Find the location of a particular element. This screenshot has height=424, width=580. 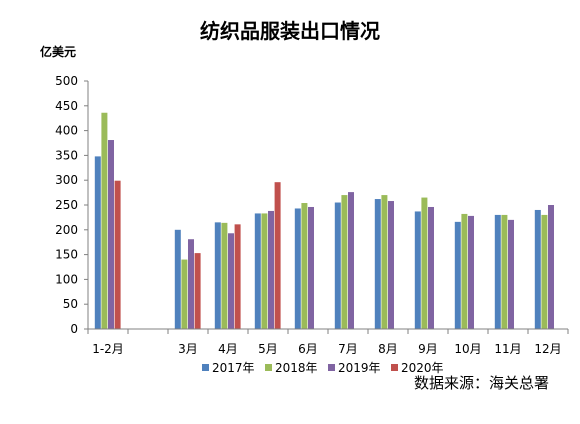

chart-title: 纺织品服装出口情况 is located at coordinates (290, 31).